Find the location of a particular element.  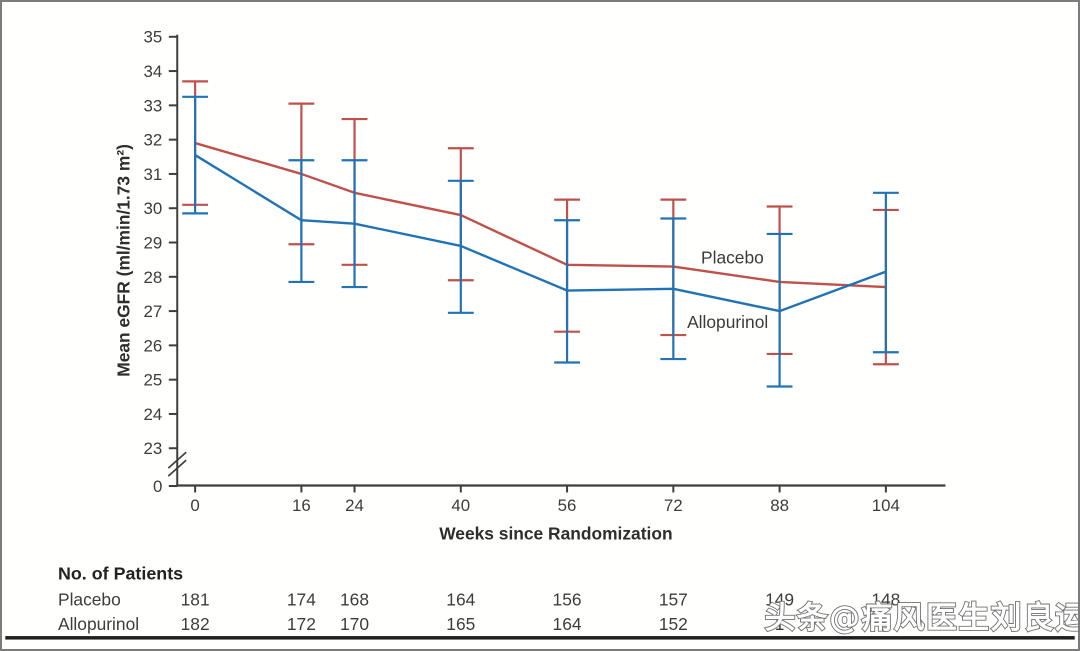

table-cell: 157 is located at coordinates (673, 599).